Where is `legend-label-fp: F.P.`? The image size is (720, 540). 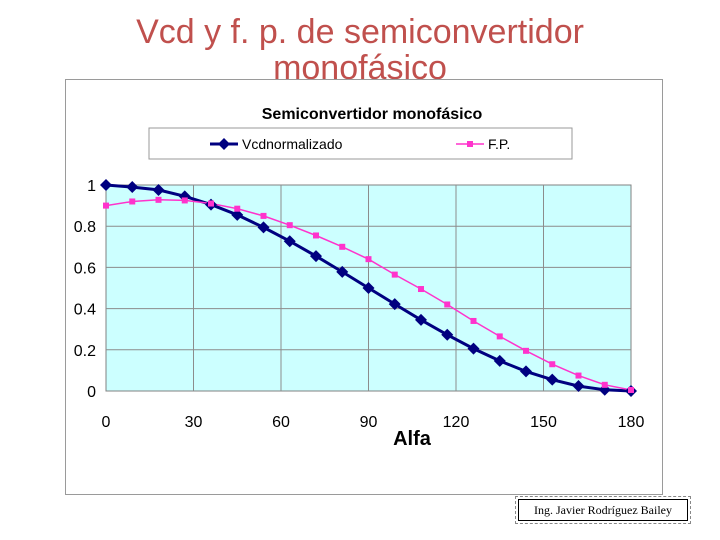
legend-label-fp: F.P. is located at coordinates (499, 144).